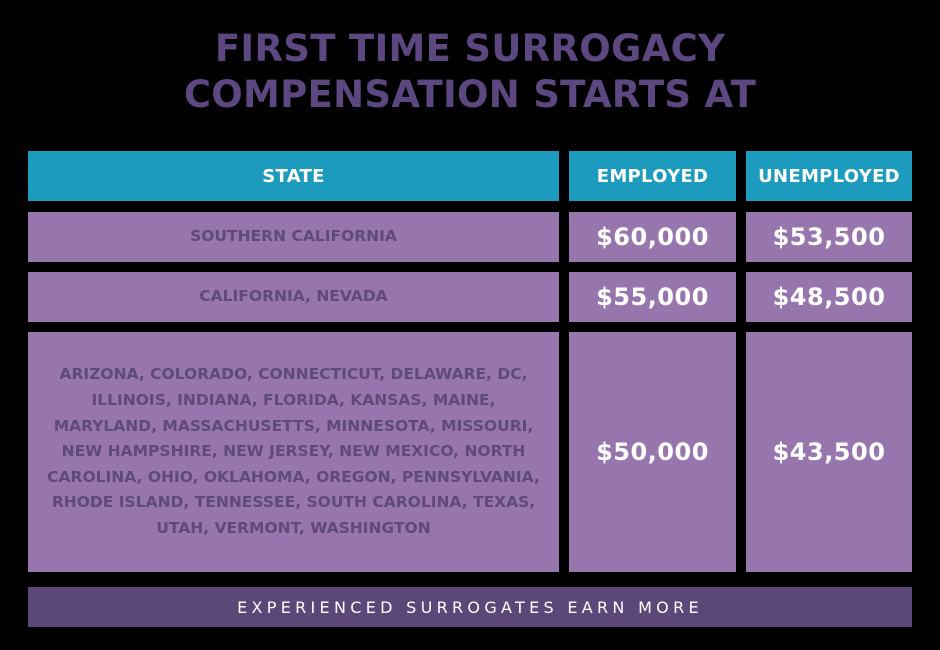 This screenshot has width=940, height=650. I want to click on unemployed-amount: $43,500, so click(829, 452).